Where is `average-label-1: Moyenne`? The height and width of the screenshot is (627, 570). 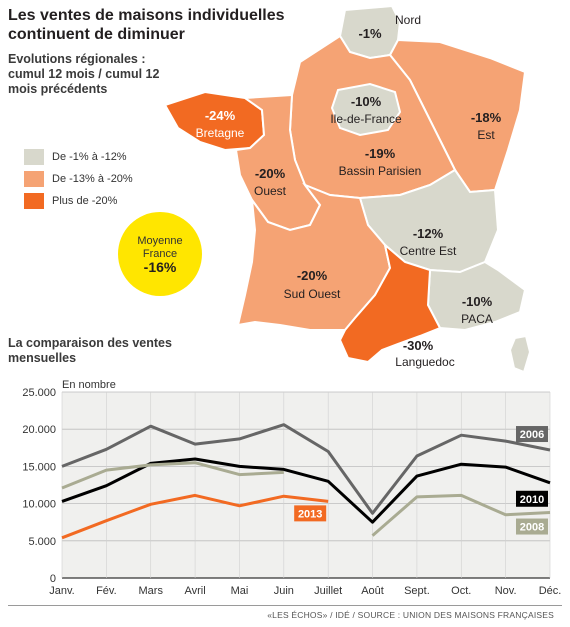
average-label-1: Moyenne is located at coordinates (160, 240).